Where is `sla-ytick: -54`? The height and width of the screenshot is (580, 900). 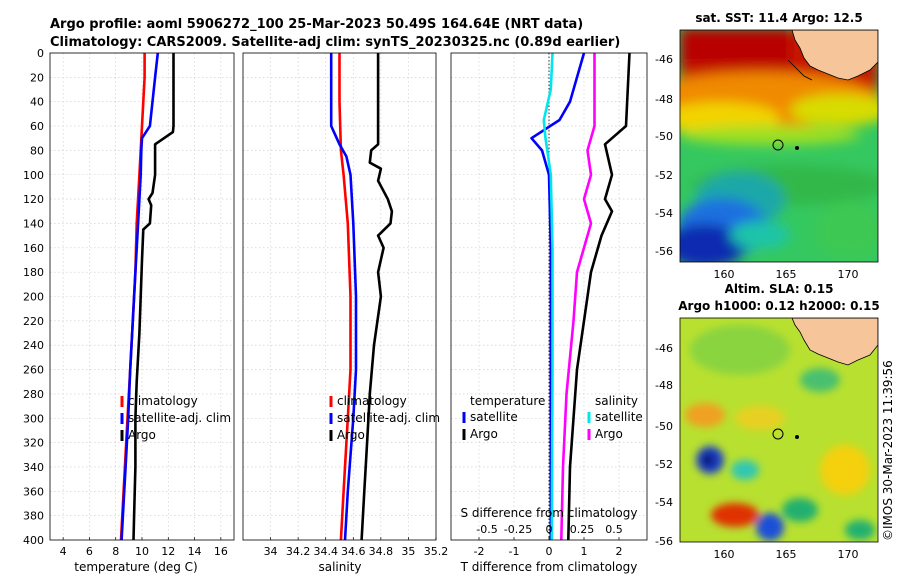 sla-ytick: -54 is located at coordinates (664, 502).